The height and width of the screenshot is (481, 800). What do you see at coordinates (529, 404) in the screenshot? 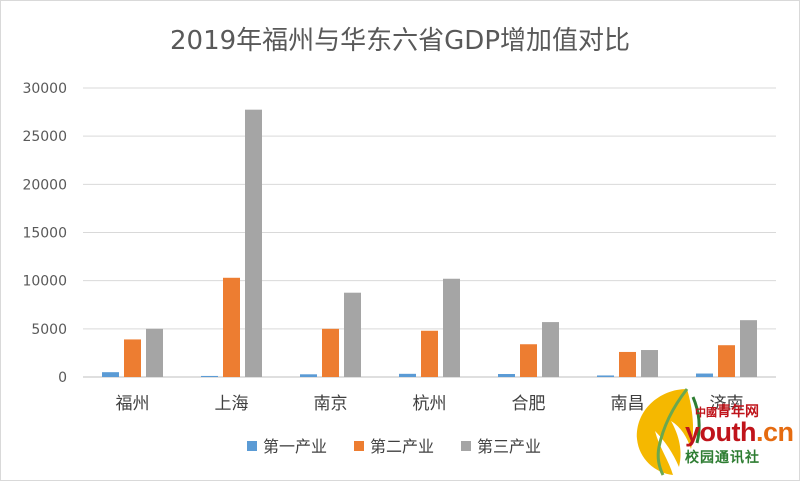
I see `x-category-label: 合肥` at bounding box center [529, 404].